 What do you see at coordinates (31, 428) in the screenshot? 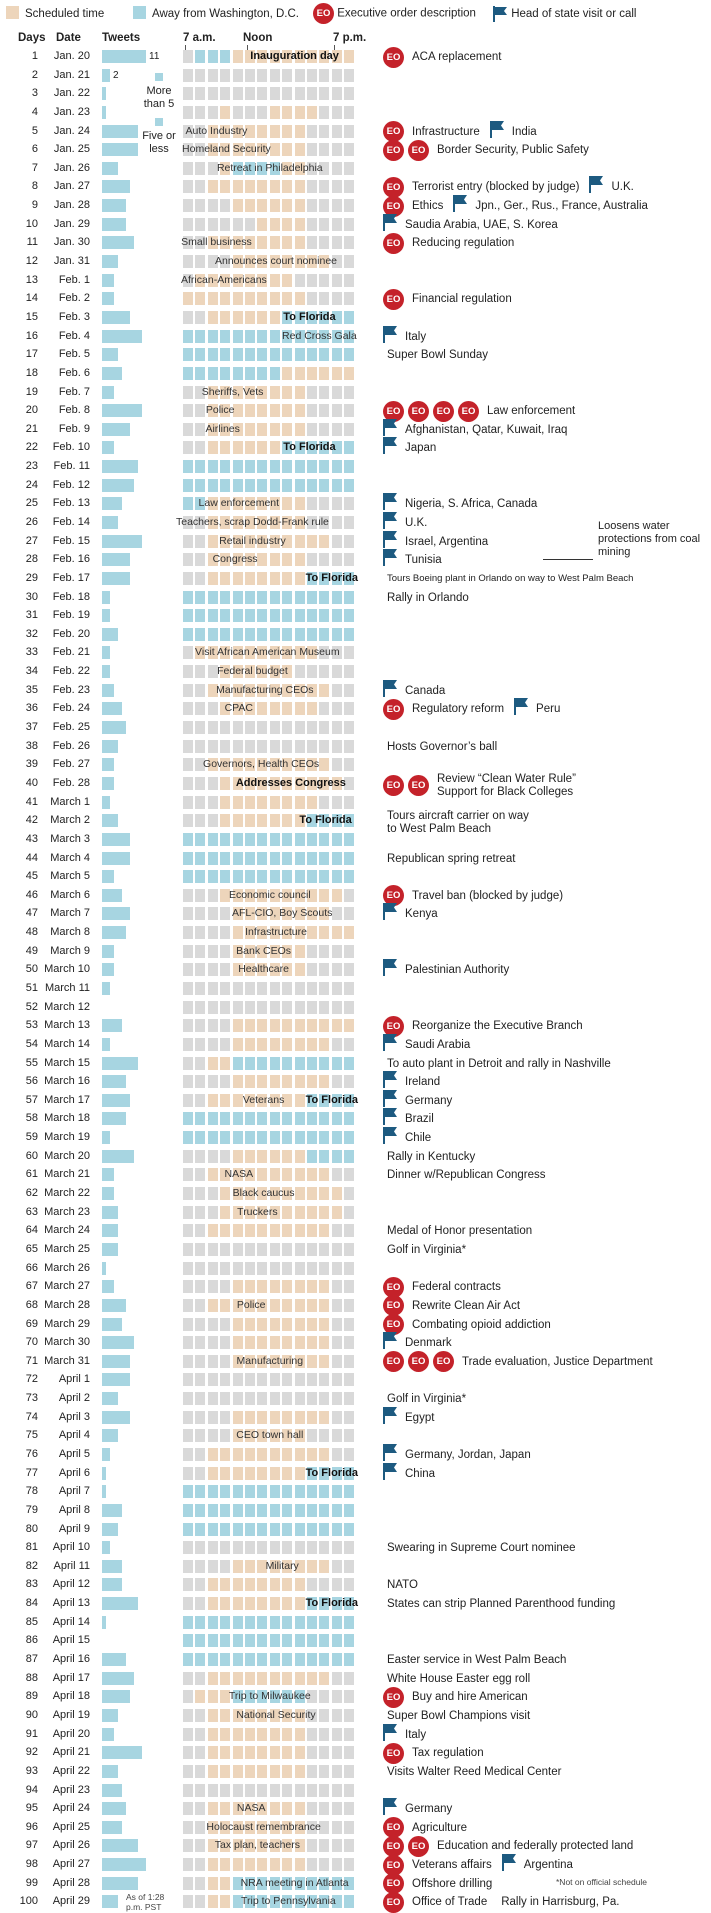
I see `day-number: 21` at bounding box center [31, 428].